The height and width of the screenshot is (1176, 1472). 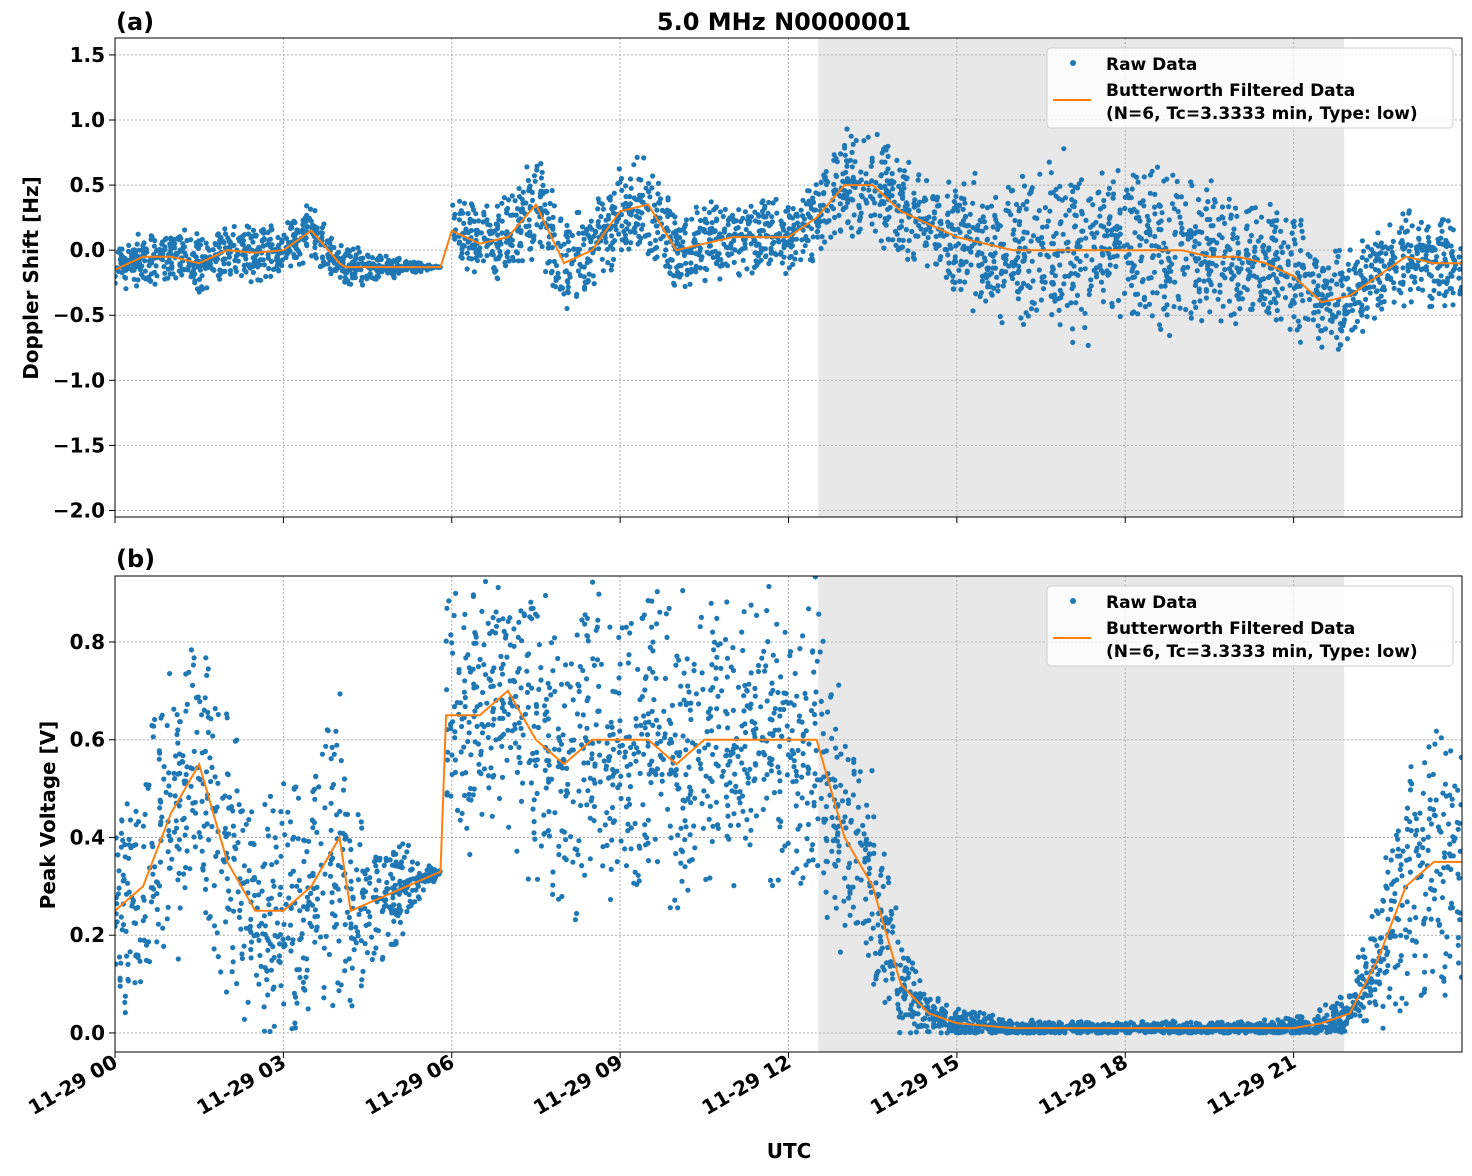 What do you see at coordinates (1230, 91) in the screenshot?
I see `legend-filtered-label: Butterworth Filtered Data` at bounding box center [1230, 91].